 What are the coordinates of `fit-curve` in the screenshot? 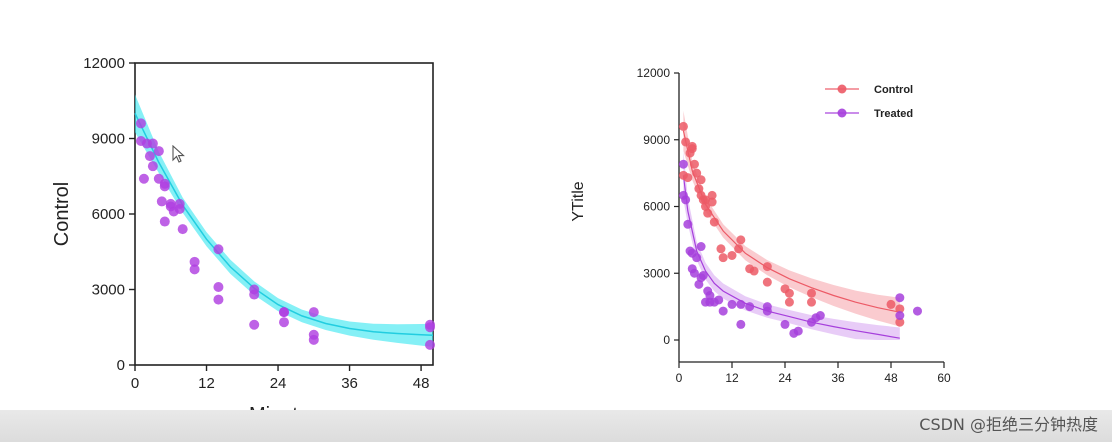 It's located at (284, 224).